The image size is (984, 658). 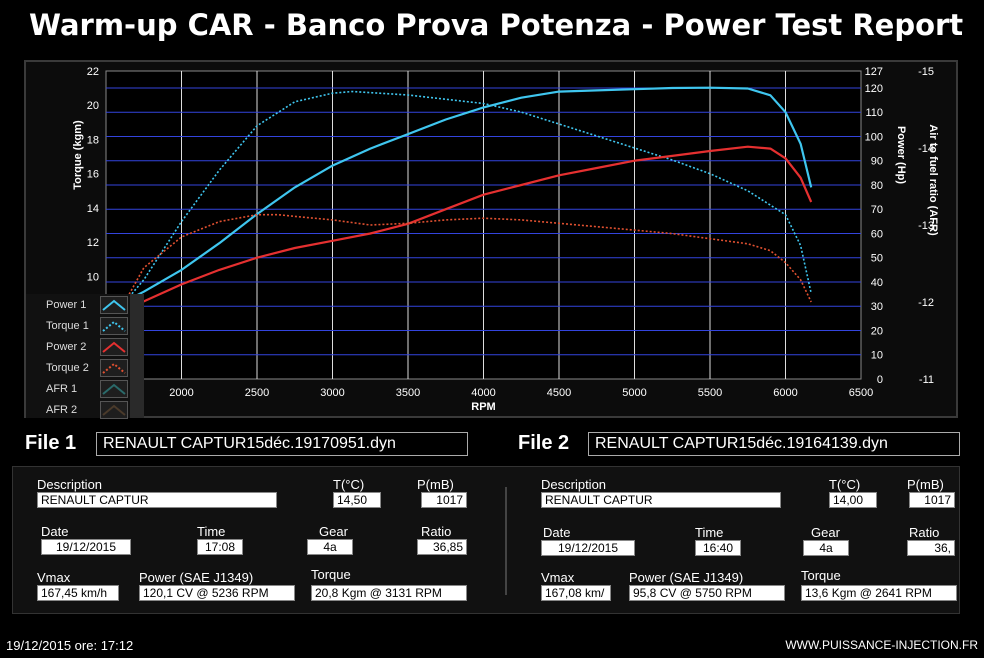 I want to click on file2-label: File 2, so click(x=544, y=443).